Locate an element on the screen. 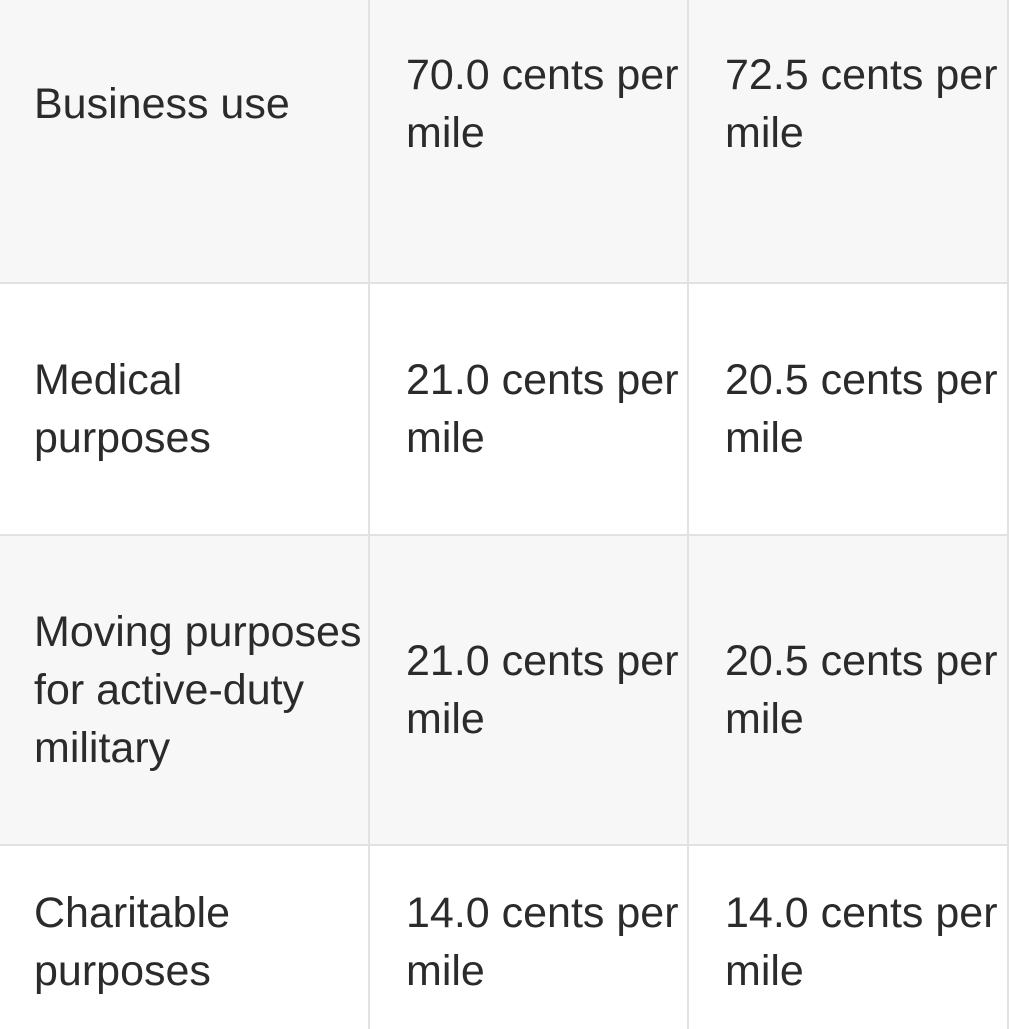  category-cell: Business use is located at coordinates (185, 142).